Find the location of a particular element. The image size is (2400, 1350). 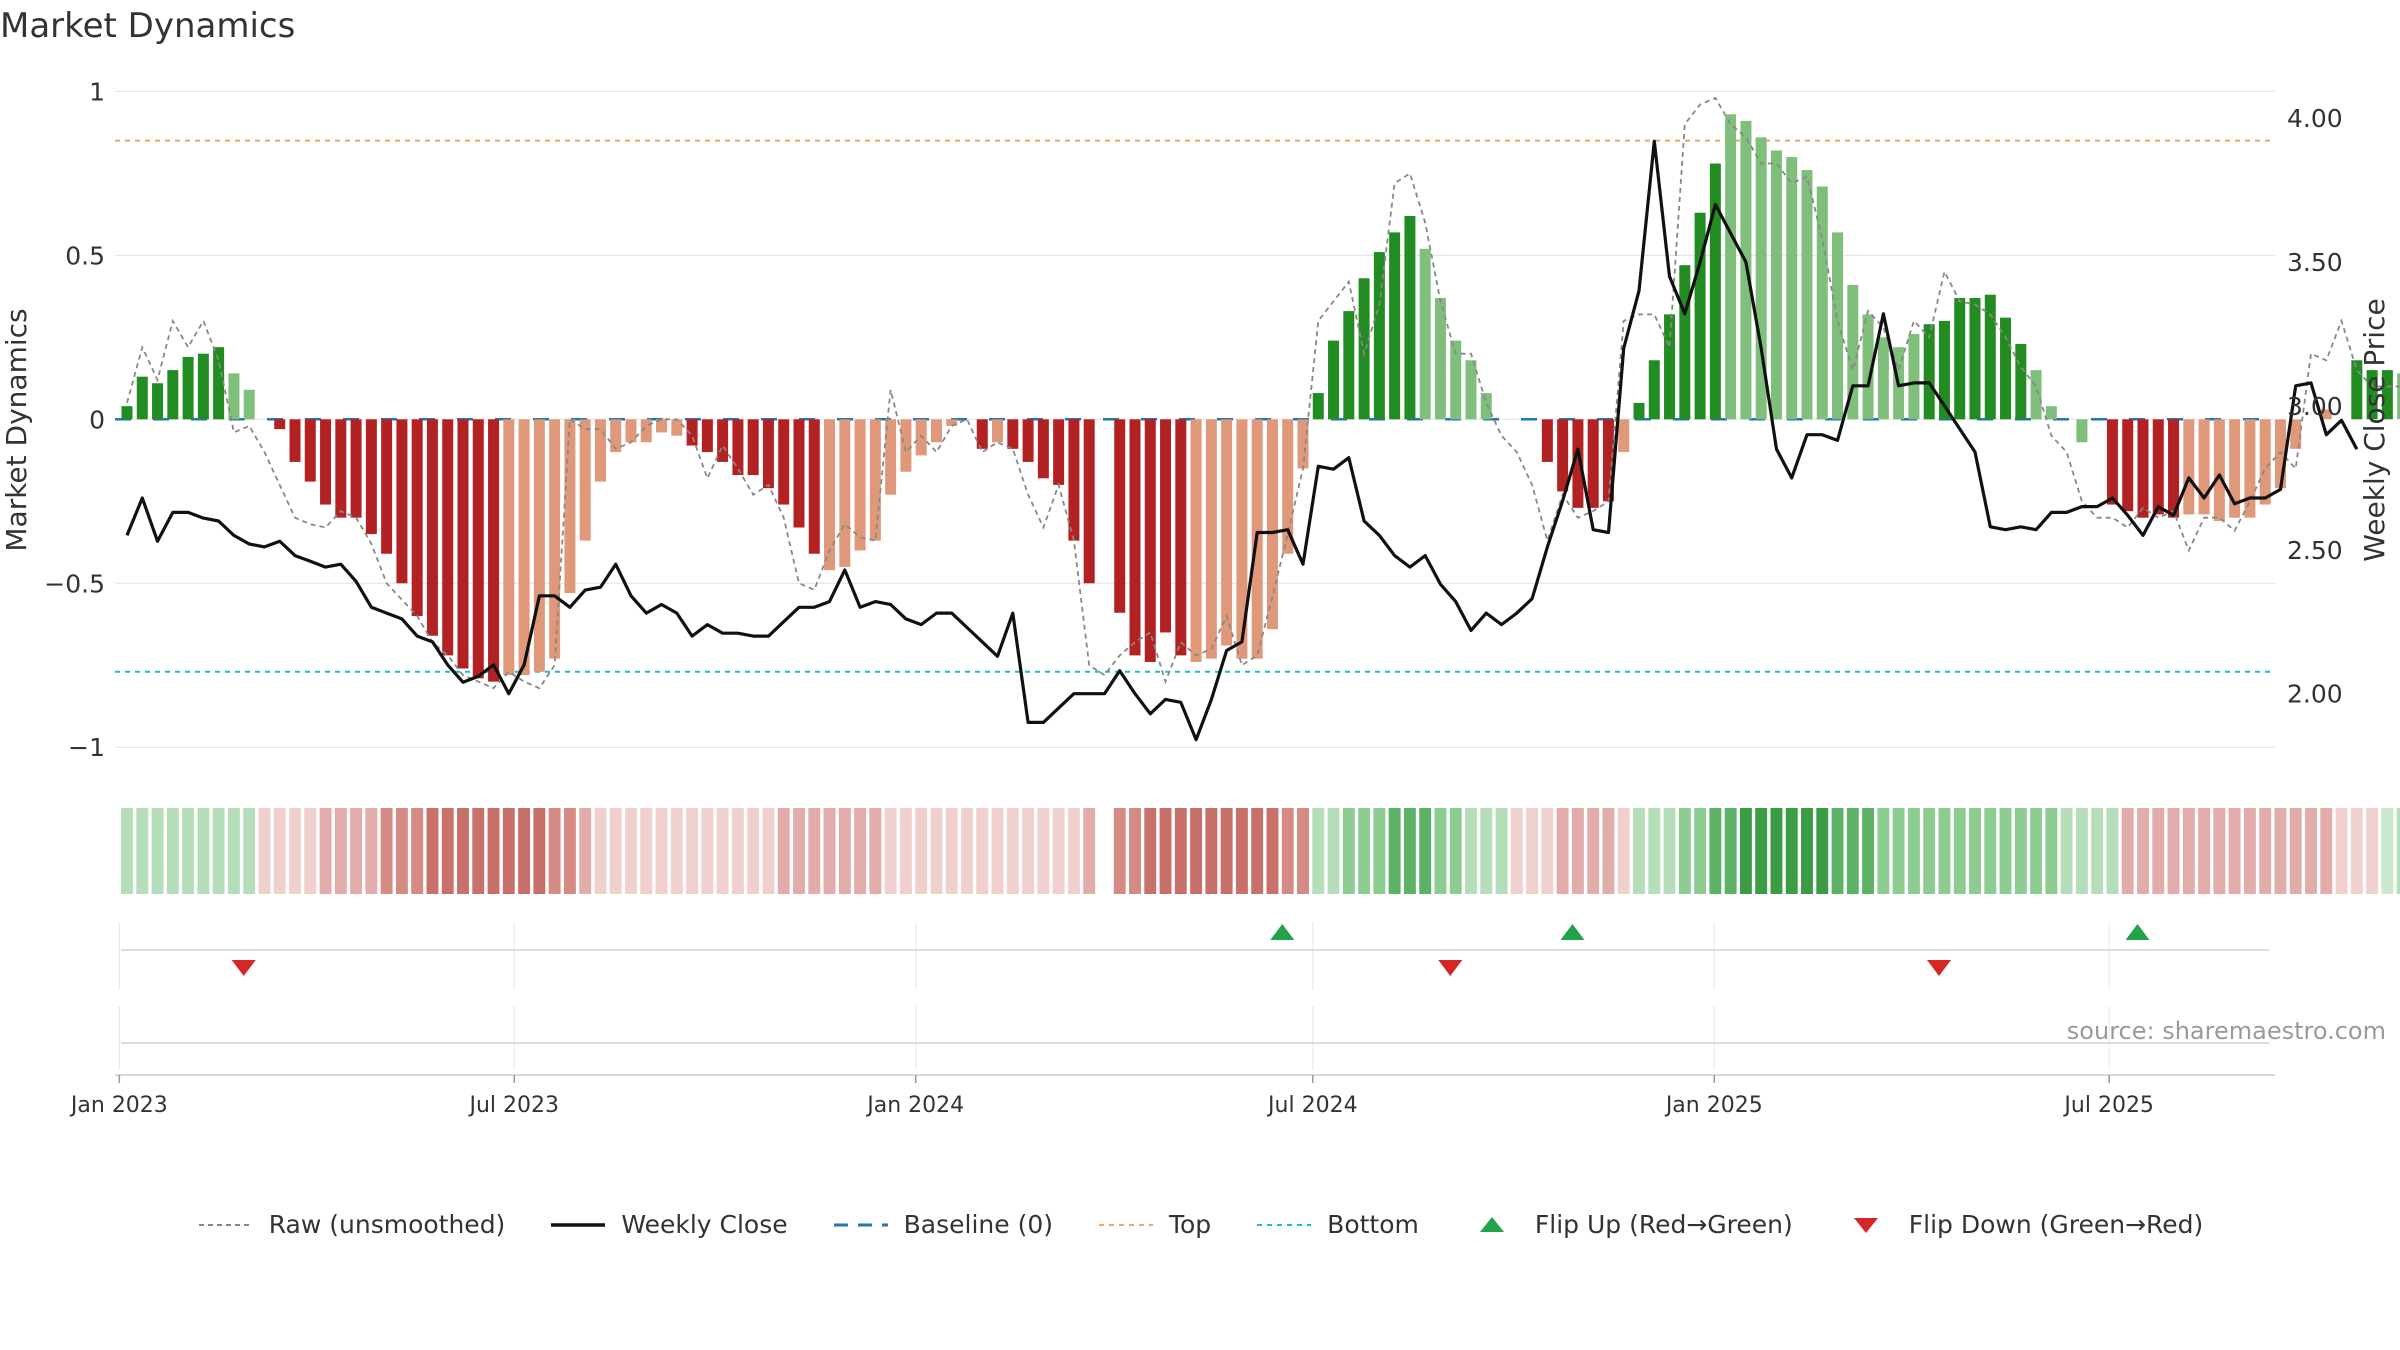

y-tick-label: −1 is located at coordinates (86, 747).